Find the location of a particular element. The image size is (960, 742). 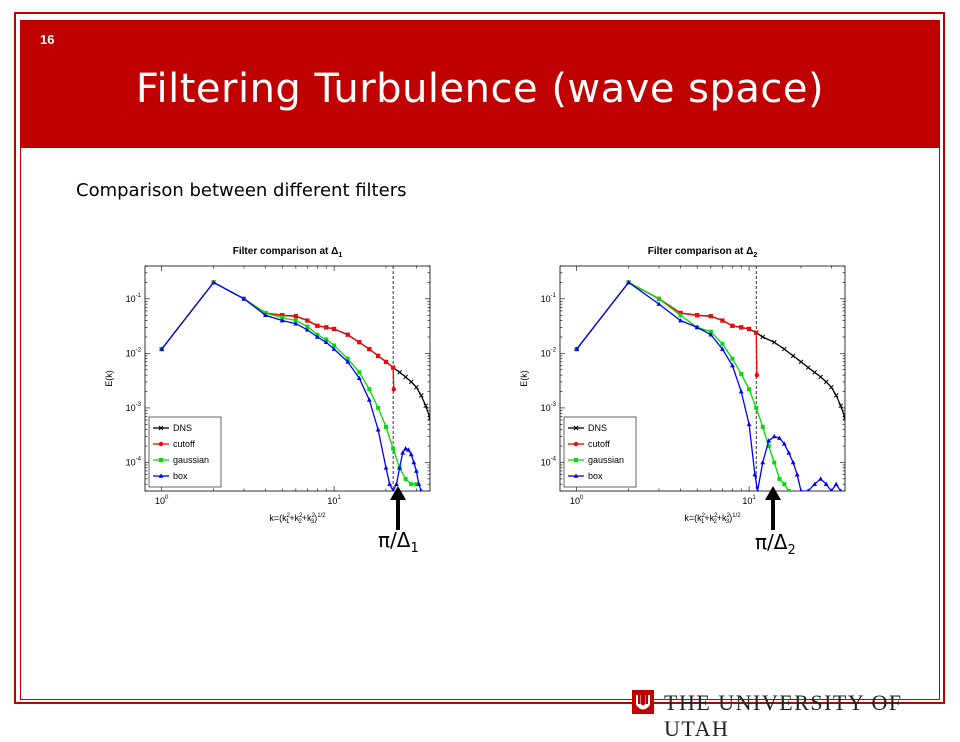

y-tick-label: 10⁻² is located at coordinates (134, 352).